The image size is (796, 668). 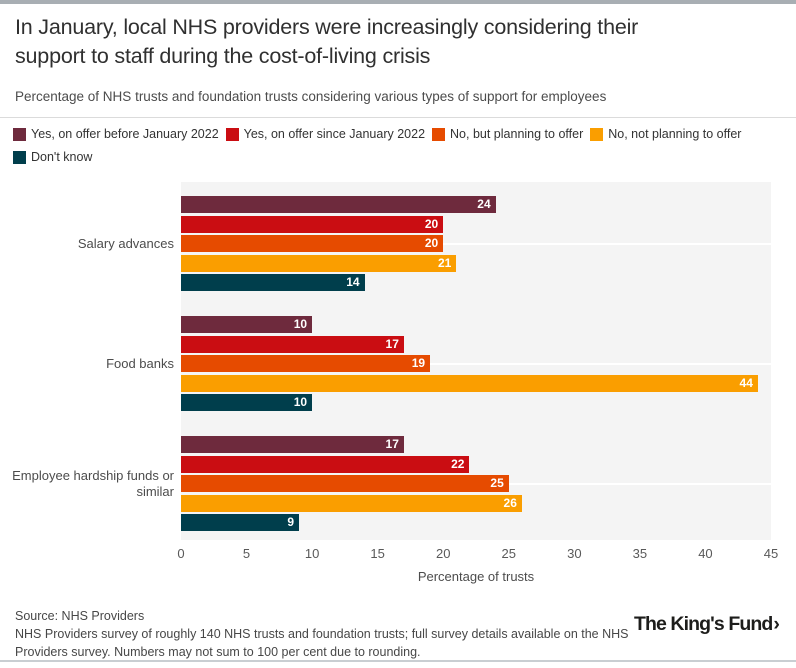 I want to click on legend-item: Yes, on offer before January 2022, so click(x=116, y=134).